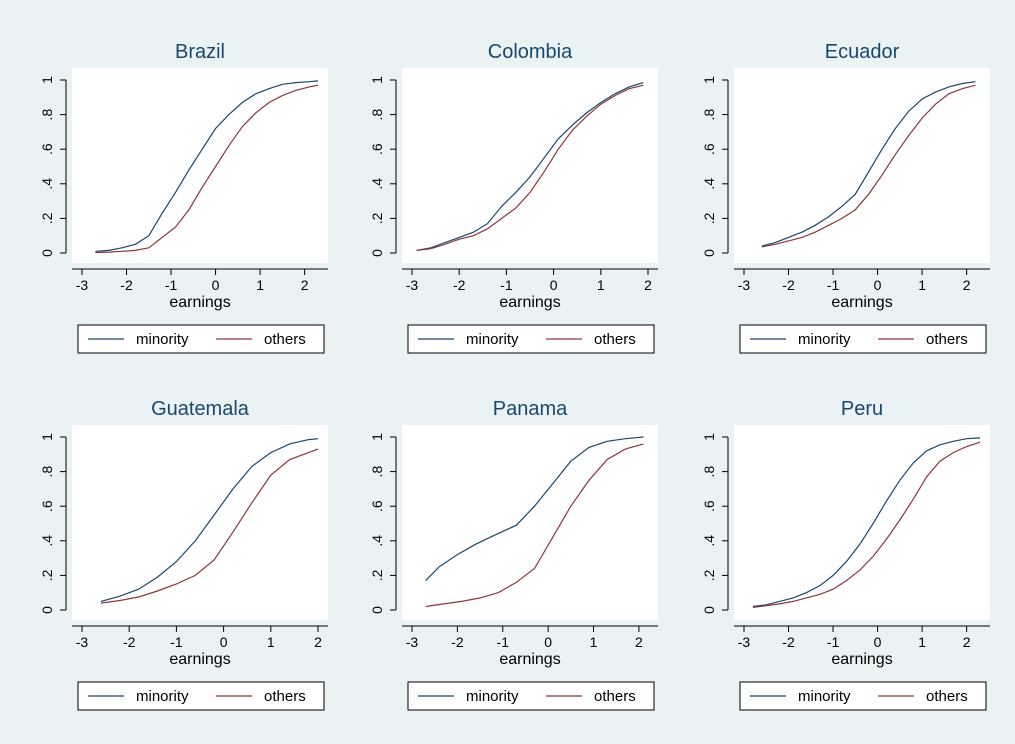 The image size is (1015, 744). I want to click on legend-box, so click(531, 696).